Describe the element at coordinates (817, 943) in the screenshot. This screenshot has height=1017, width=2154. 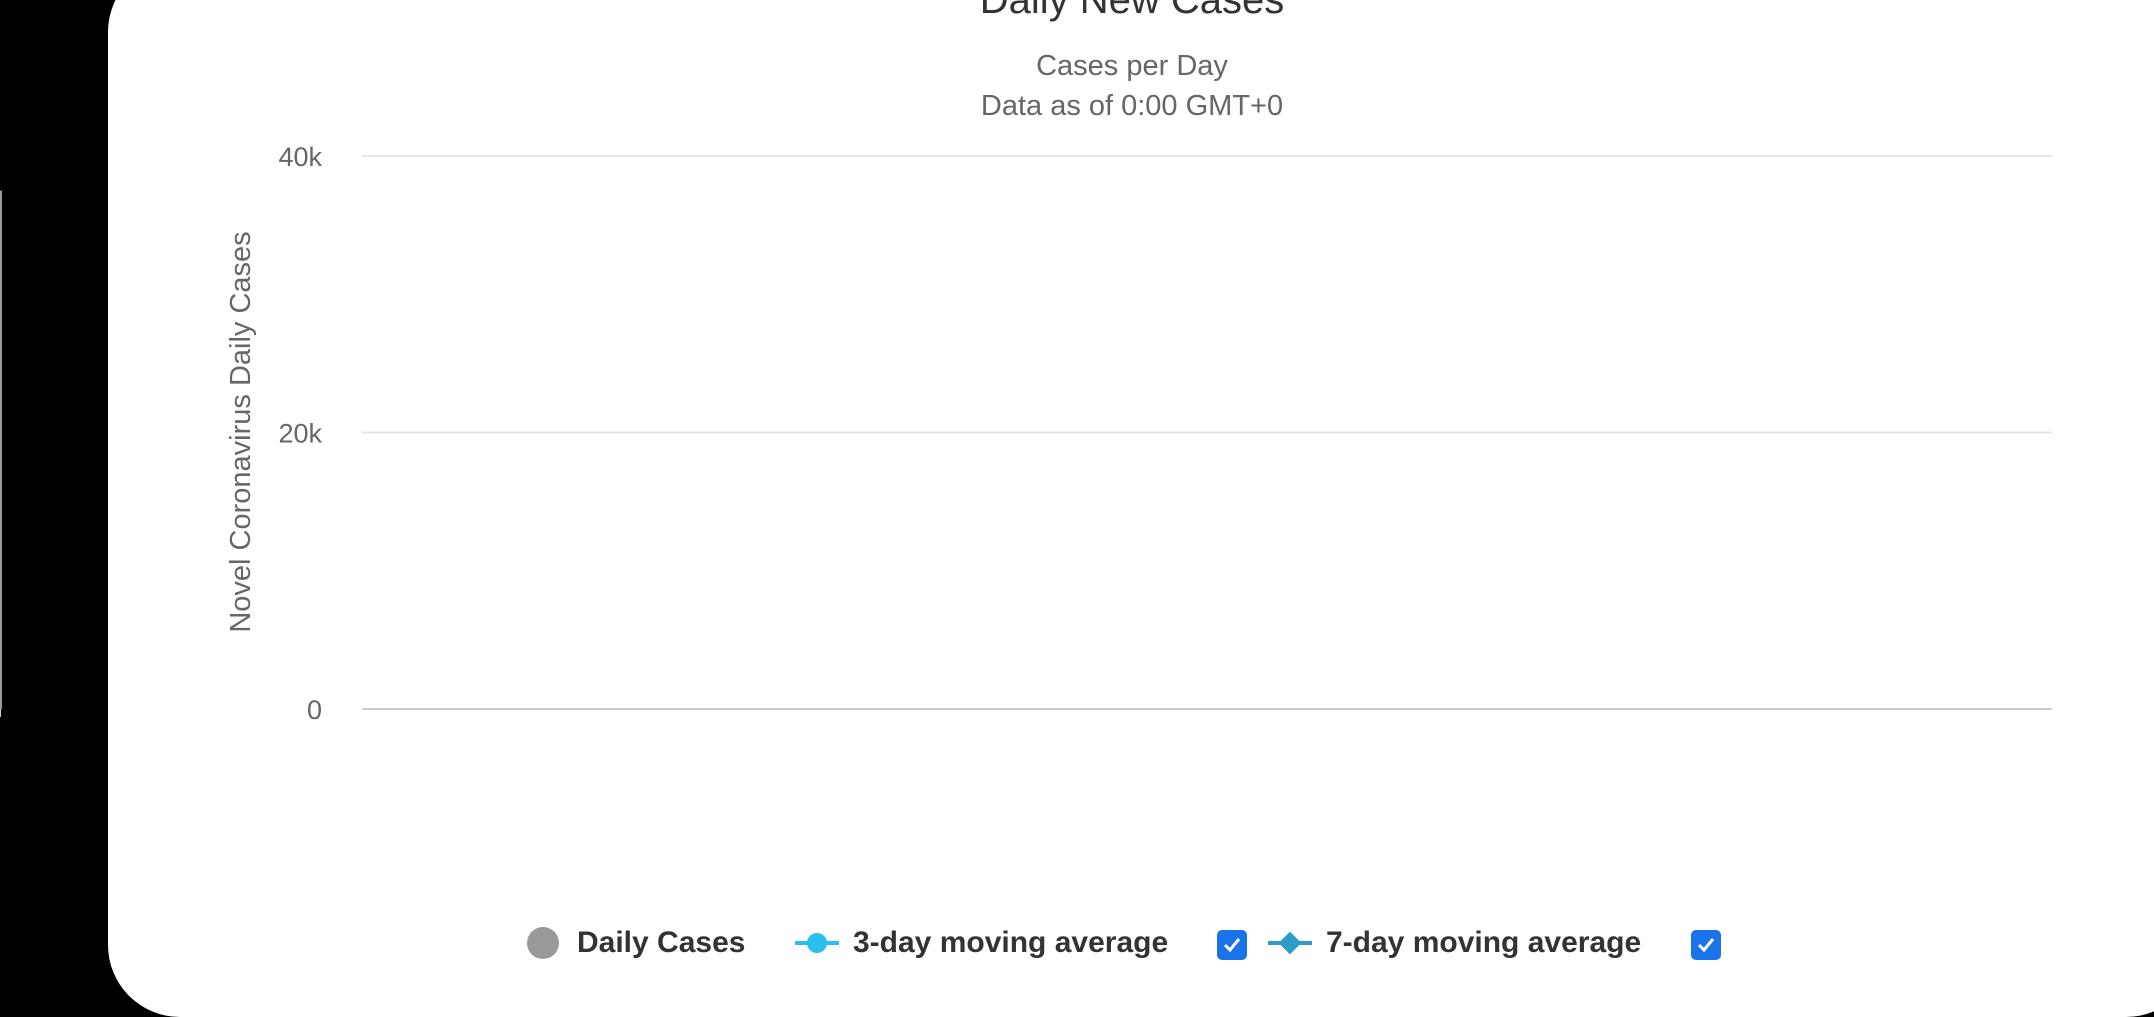
I see `line-circle-marker-icon` at that location.